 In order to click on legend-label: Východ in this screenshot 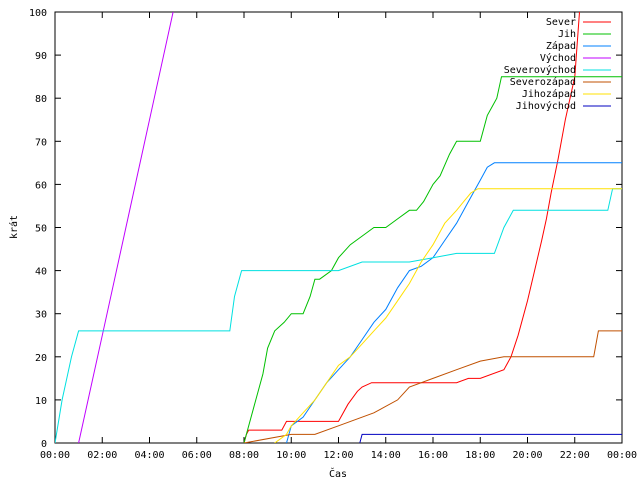, I will do `click(558, 58)`.